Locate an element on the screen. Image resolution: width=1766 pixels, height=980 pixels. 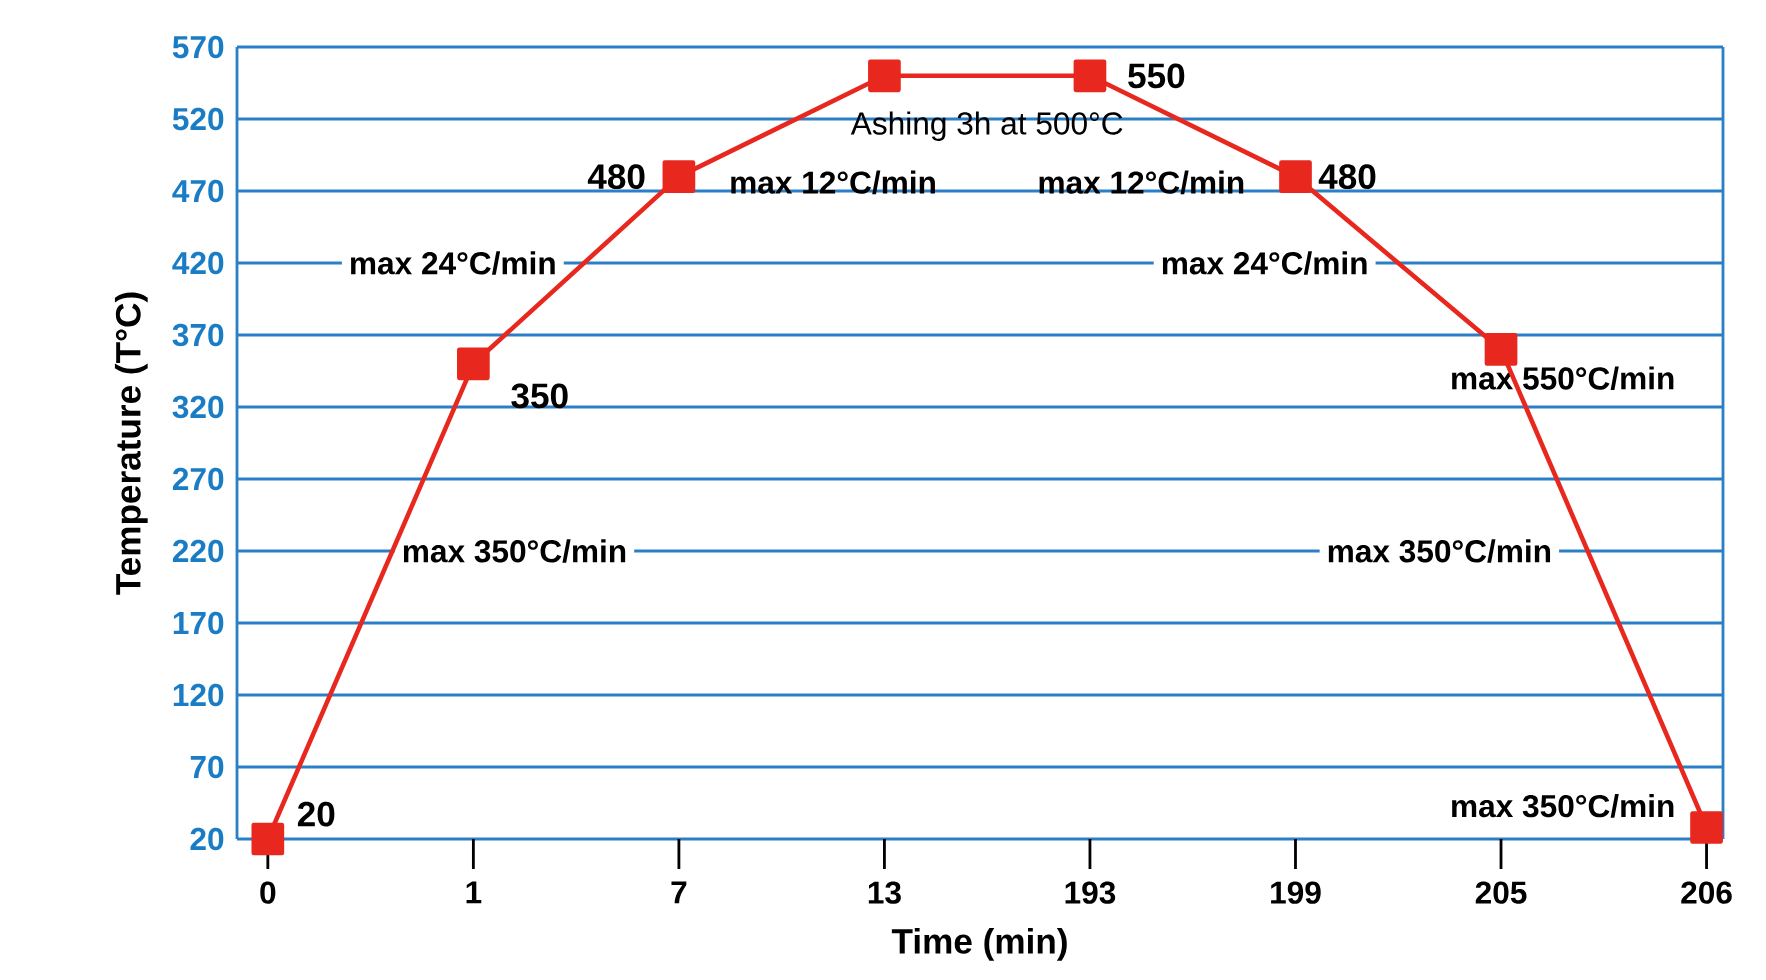
data-label: 350 is located at coordinates (539, 396).